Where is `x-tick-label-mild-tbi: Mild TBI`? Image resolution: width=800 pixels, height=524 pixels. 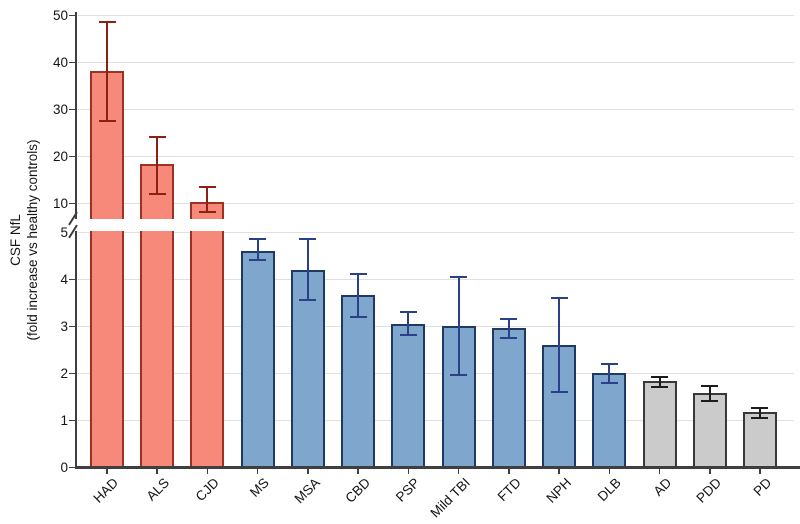 x-tick-label-mild-tbi: Mild TBI is located at coordinates (450, 498).